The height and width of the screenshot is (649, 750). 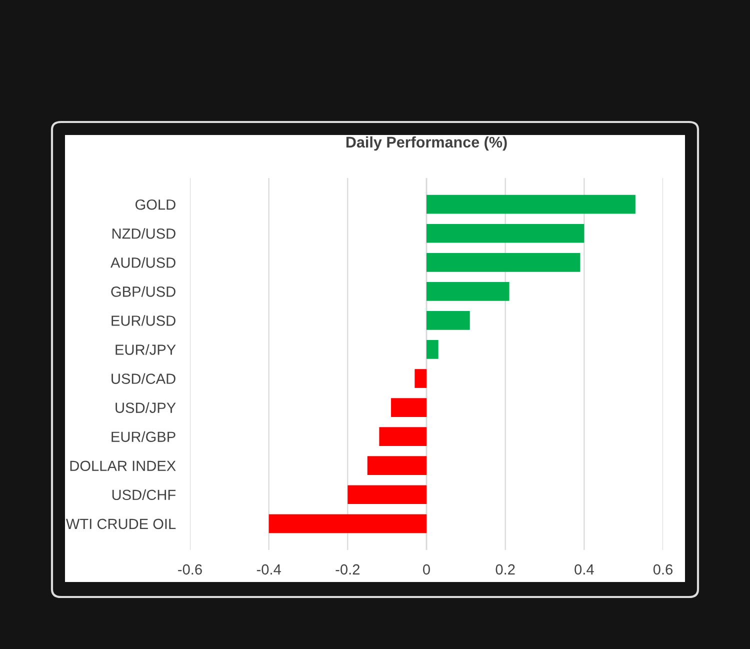 What do you see at coordinates (144, 494) in the screenshot?
I see `y-tick-label: USD/CHF` at bounding box center [144, 494].